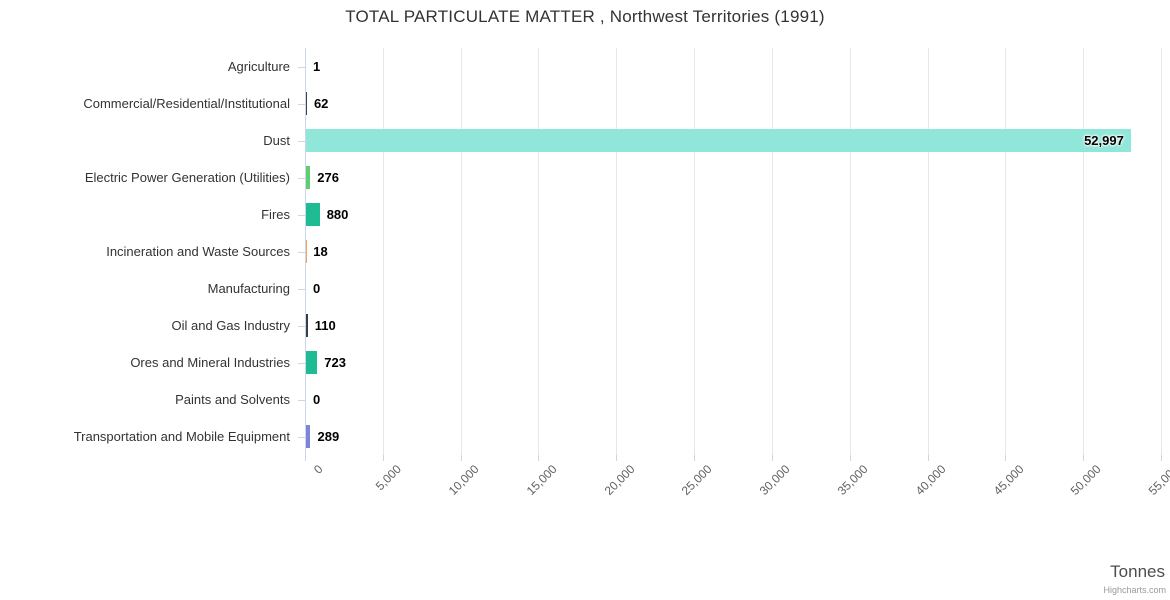 The width and height of the screenshot is (1170, 600). Describe the element at coordinates (335, 362) in the screenshot. I see `data-label-ores-and-mineral-industries: 723` at that location.